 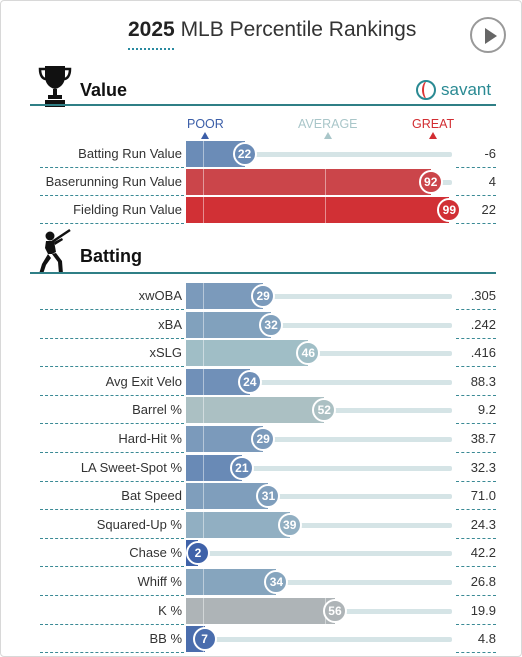 I want to click on stat-row: Whiff % 34 26.8, so click(x=261, y=582).